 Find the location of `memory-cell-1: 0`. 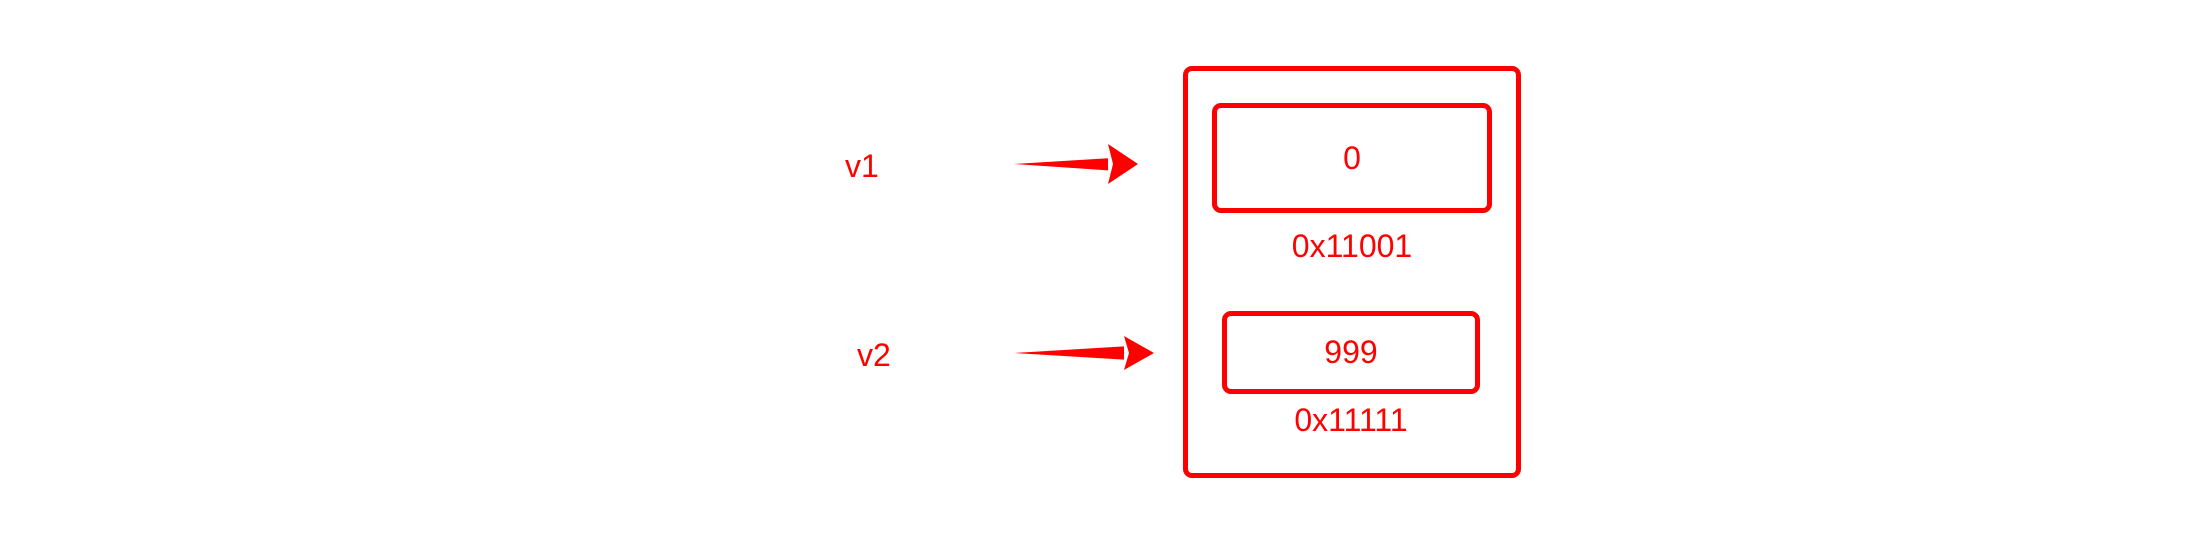

memory-cell-1: 0 is located at coordinates (1352, 158).